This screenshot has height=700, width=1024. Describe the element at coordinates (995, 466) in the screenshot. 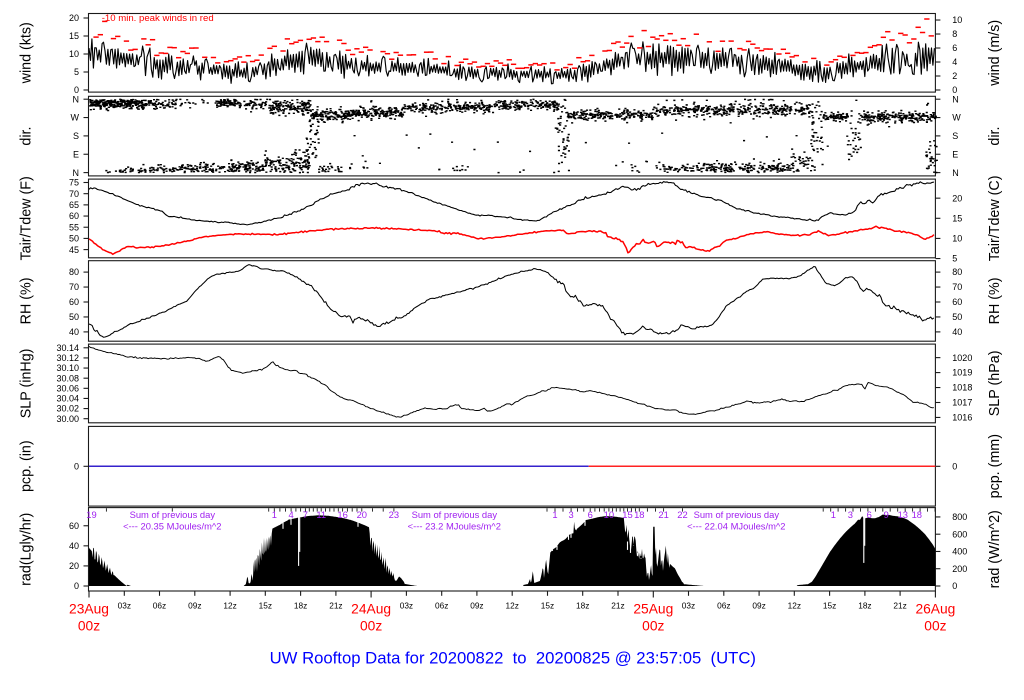

I see `svg-text: pcp. (mm)` at that location.